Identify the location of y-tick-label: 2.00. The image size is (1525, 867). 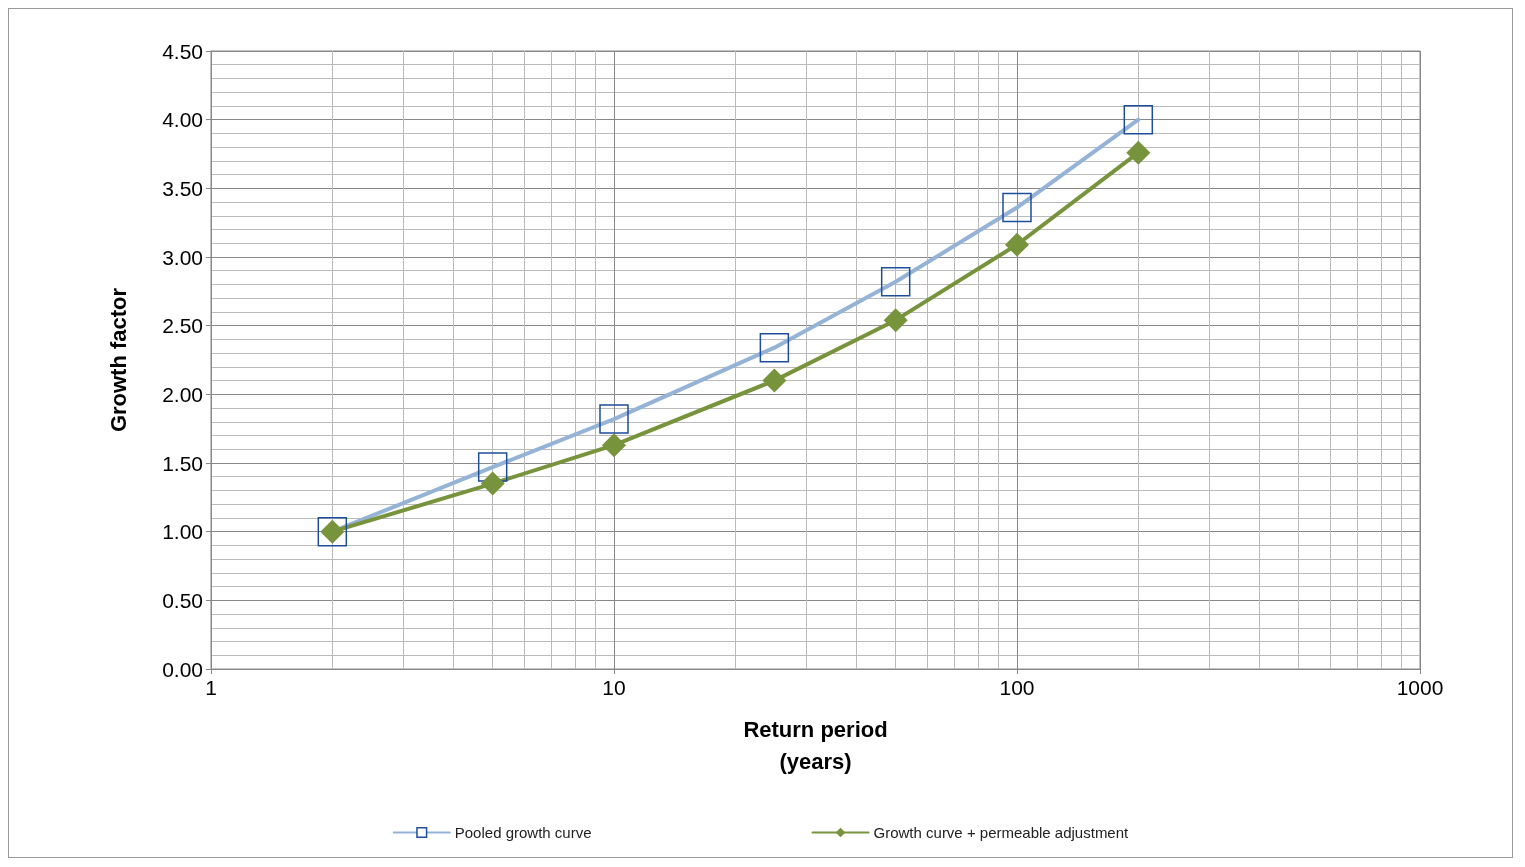
(182, 394).